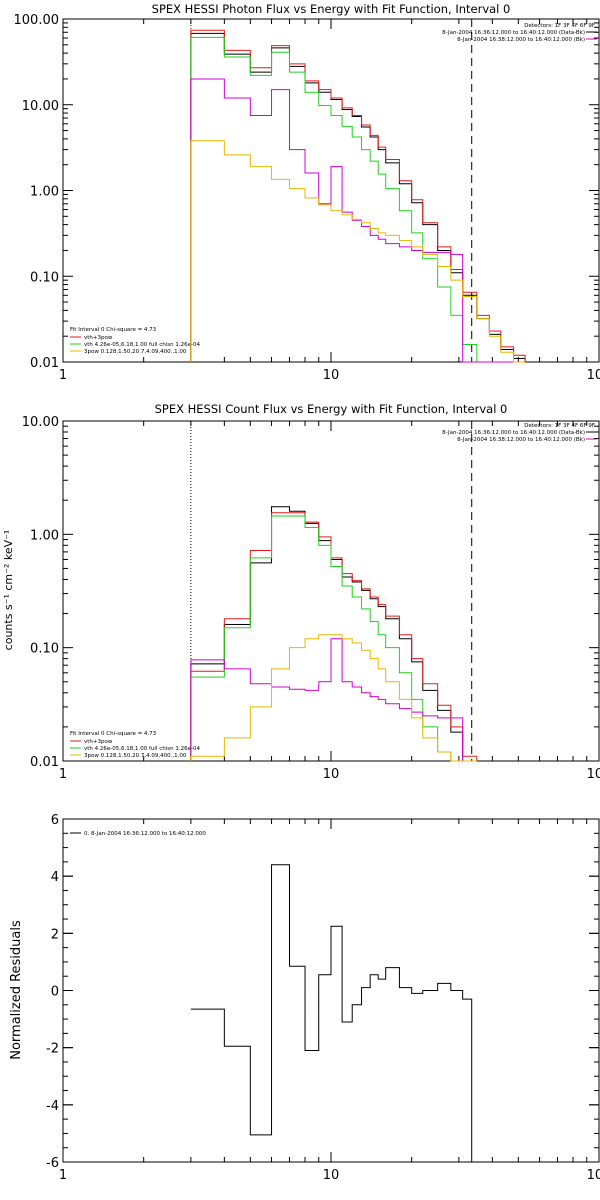  What do you see at coordinates (16, 990) in the screenshot?
I see `y-axis-label: Normalized Residuals` at bounding box center [16, 990].